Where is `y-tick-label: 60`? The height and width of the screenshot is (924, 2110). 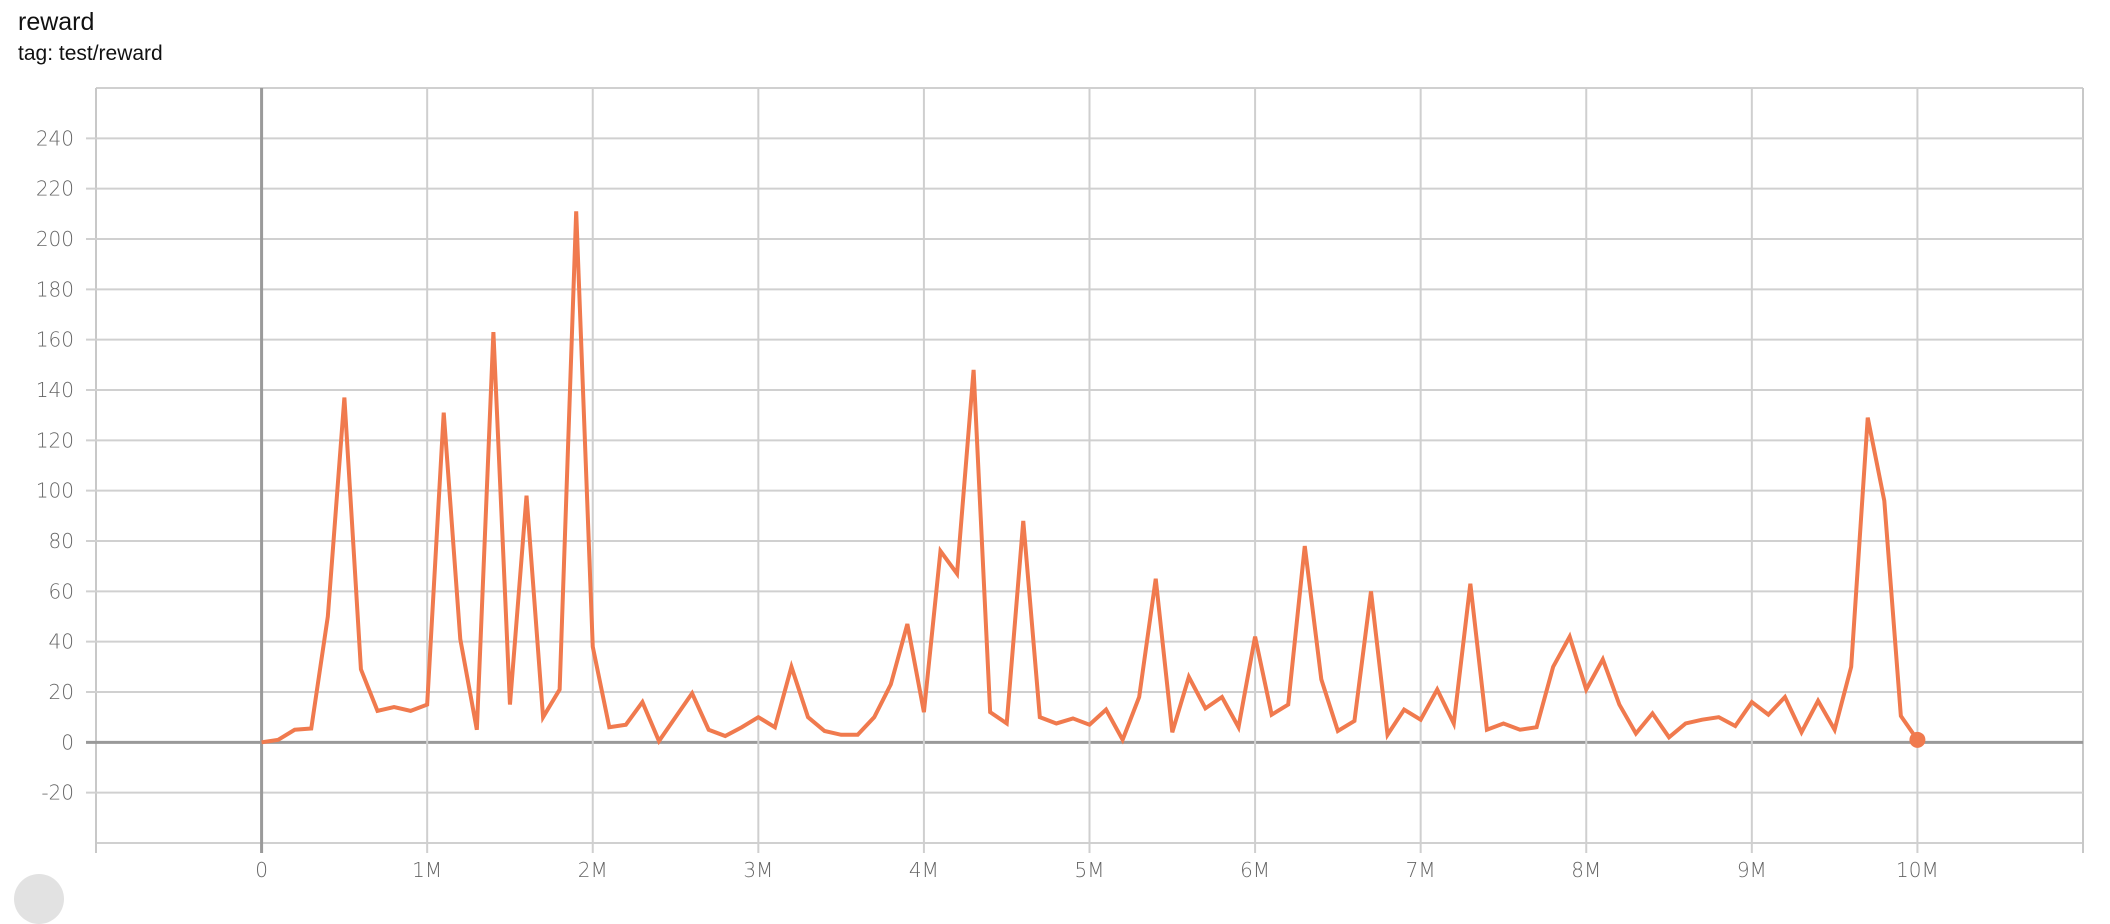
y-tick-label: 60 is located at coordinates (61, 591).